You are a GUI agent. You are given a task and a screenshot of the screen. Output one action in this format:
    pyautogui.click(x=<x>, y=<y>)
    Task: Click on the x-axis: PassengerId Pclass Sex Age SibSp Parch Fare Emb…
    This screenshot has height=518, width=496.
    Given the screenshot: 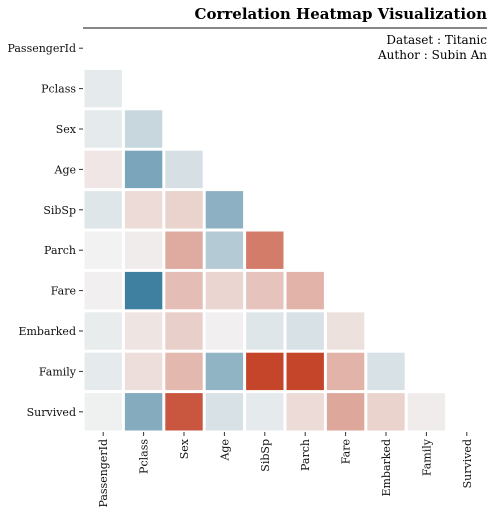 What is the action you would take?
    pyautogui.click(x=285, y=470)
    